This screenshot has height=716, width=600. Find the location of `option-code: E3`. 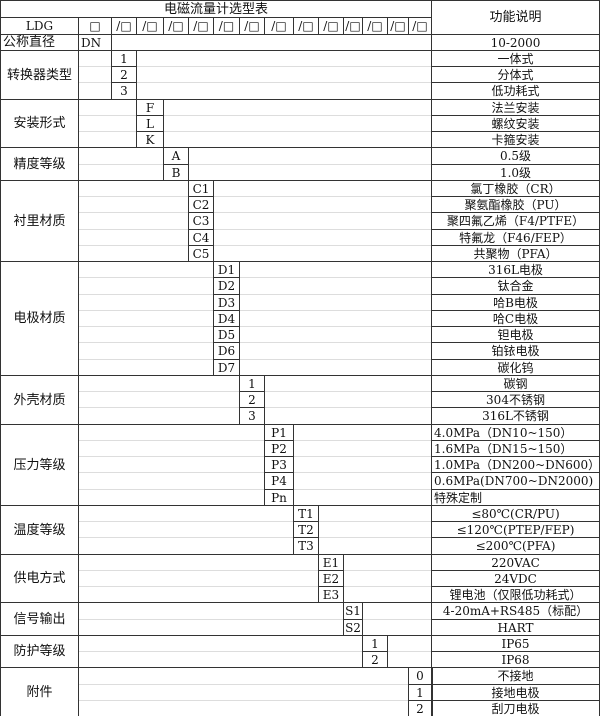

option-code: E3 is located at coordinates (331, 594).